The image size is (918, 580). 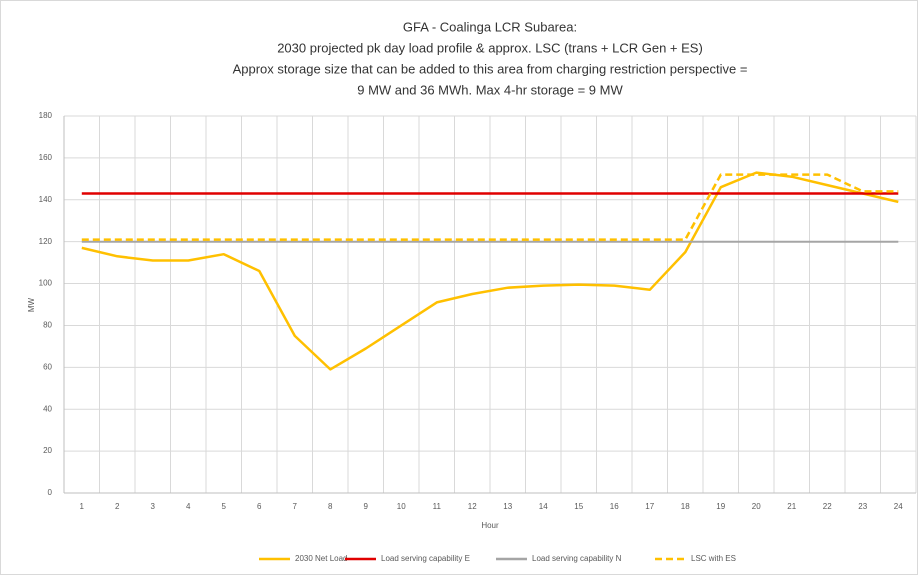 What do you see at coordinates (31, 304) in the screenshot?
I see `y-axis-label: MW` at bounding box center [31, 304].